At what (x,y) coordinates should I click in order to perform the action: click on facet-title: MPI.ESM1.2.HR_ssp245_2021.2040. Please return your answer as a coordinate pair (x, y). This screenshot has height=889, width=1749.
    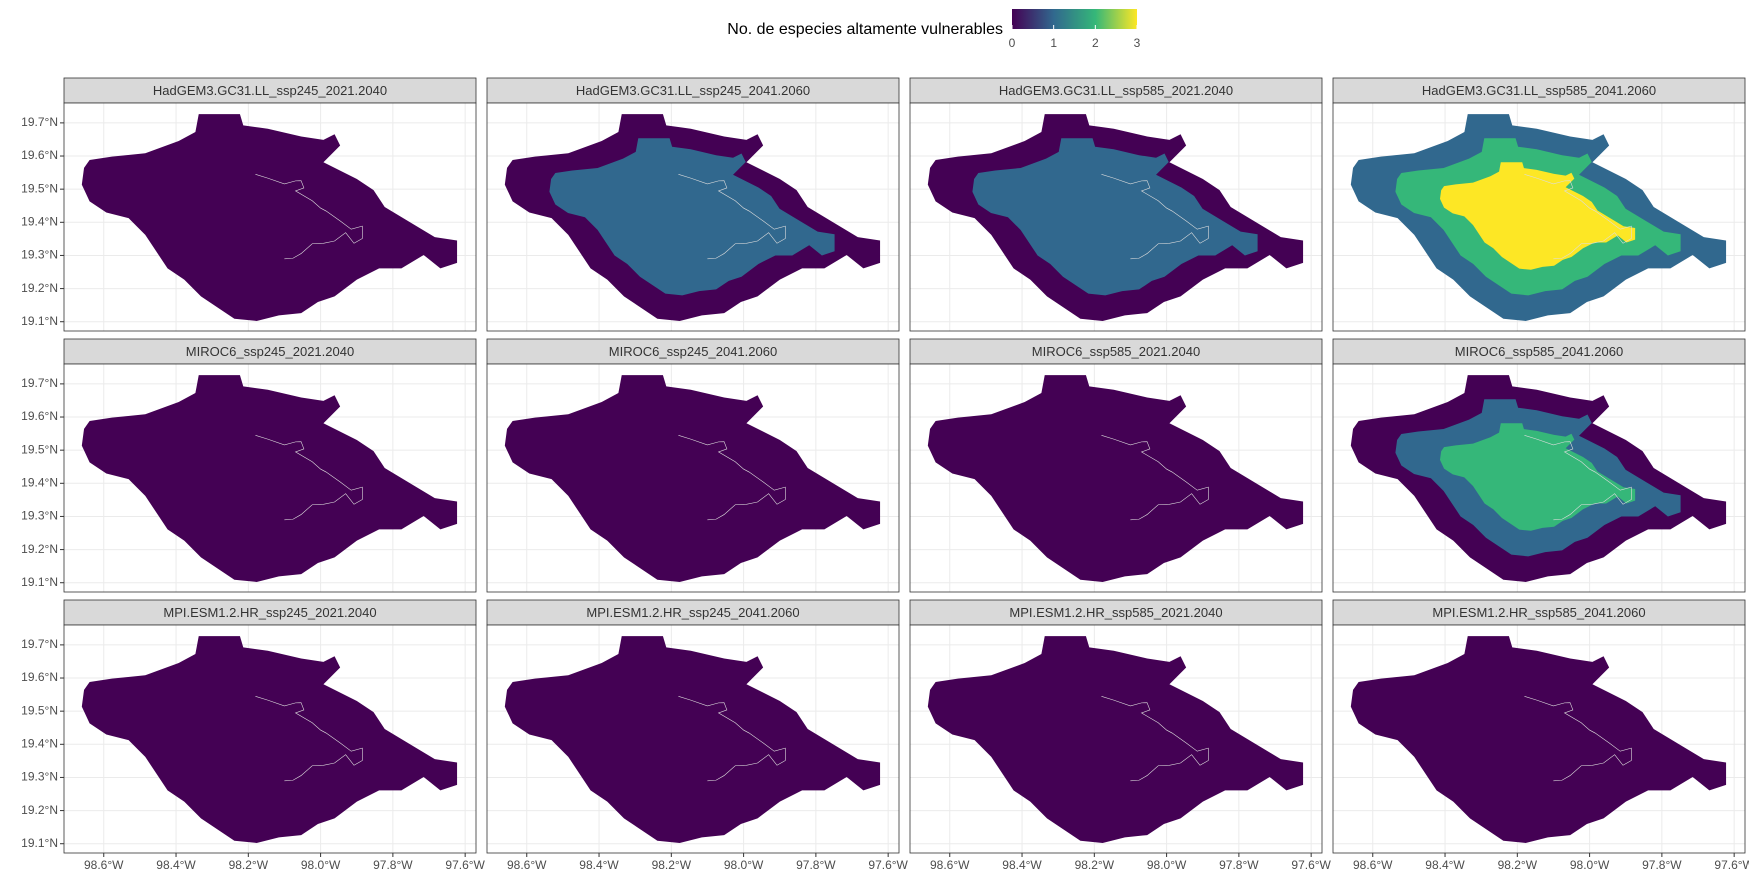
    Looking at the image, I should click on (269, 612).